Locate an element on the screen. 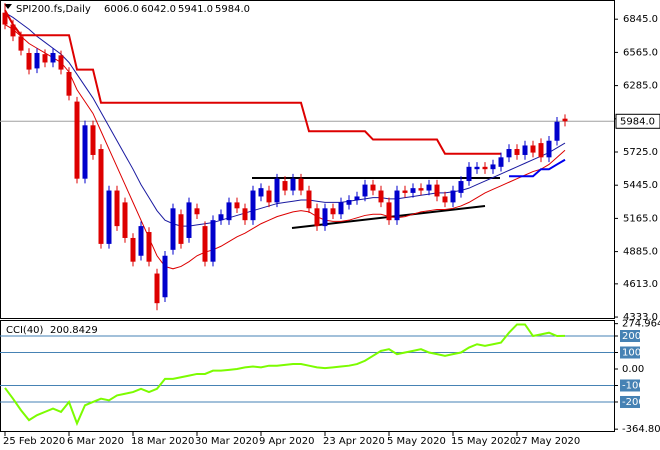 Image resolution: width=660 pixels, height=450 pixels. y-tick-label: 6285.0 is located at coordinates (640, 86).